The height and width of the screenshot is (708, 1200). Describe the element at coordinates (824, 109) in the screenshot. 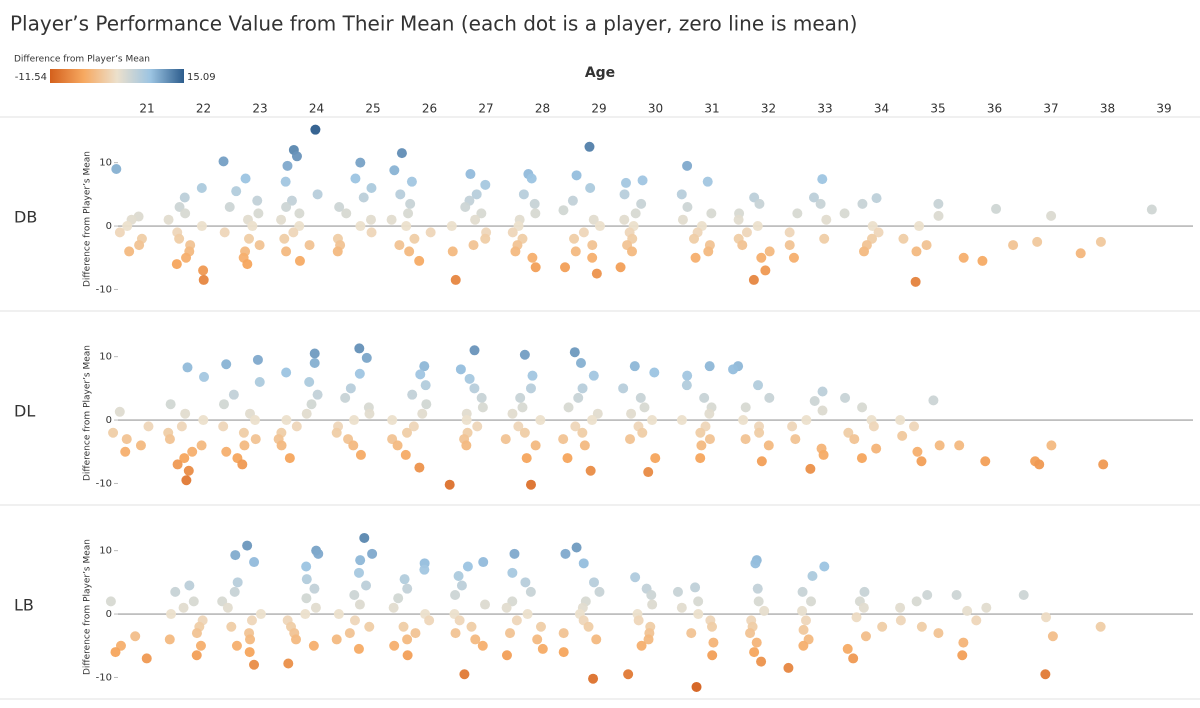

I see `x-tick-label: 33` at that location.